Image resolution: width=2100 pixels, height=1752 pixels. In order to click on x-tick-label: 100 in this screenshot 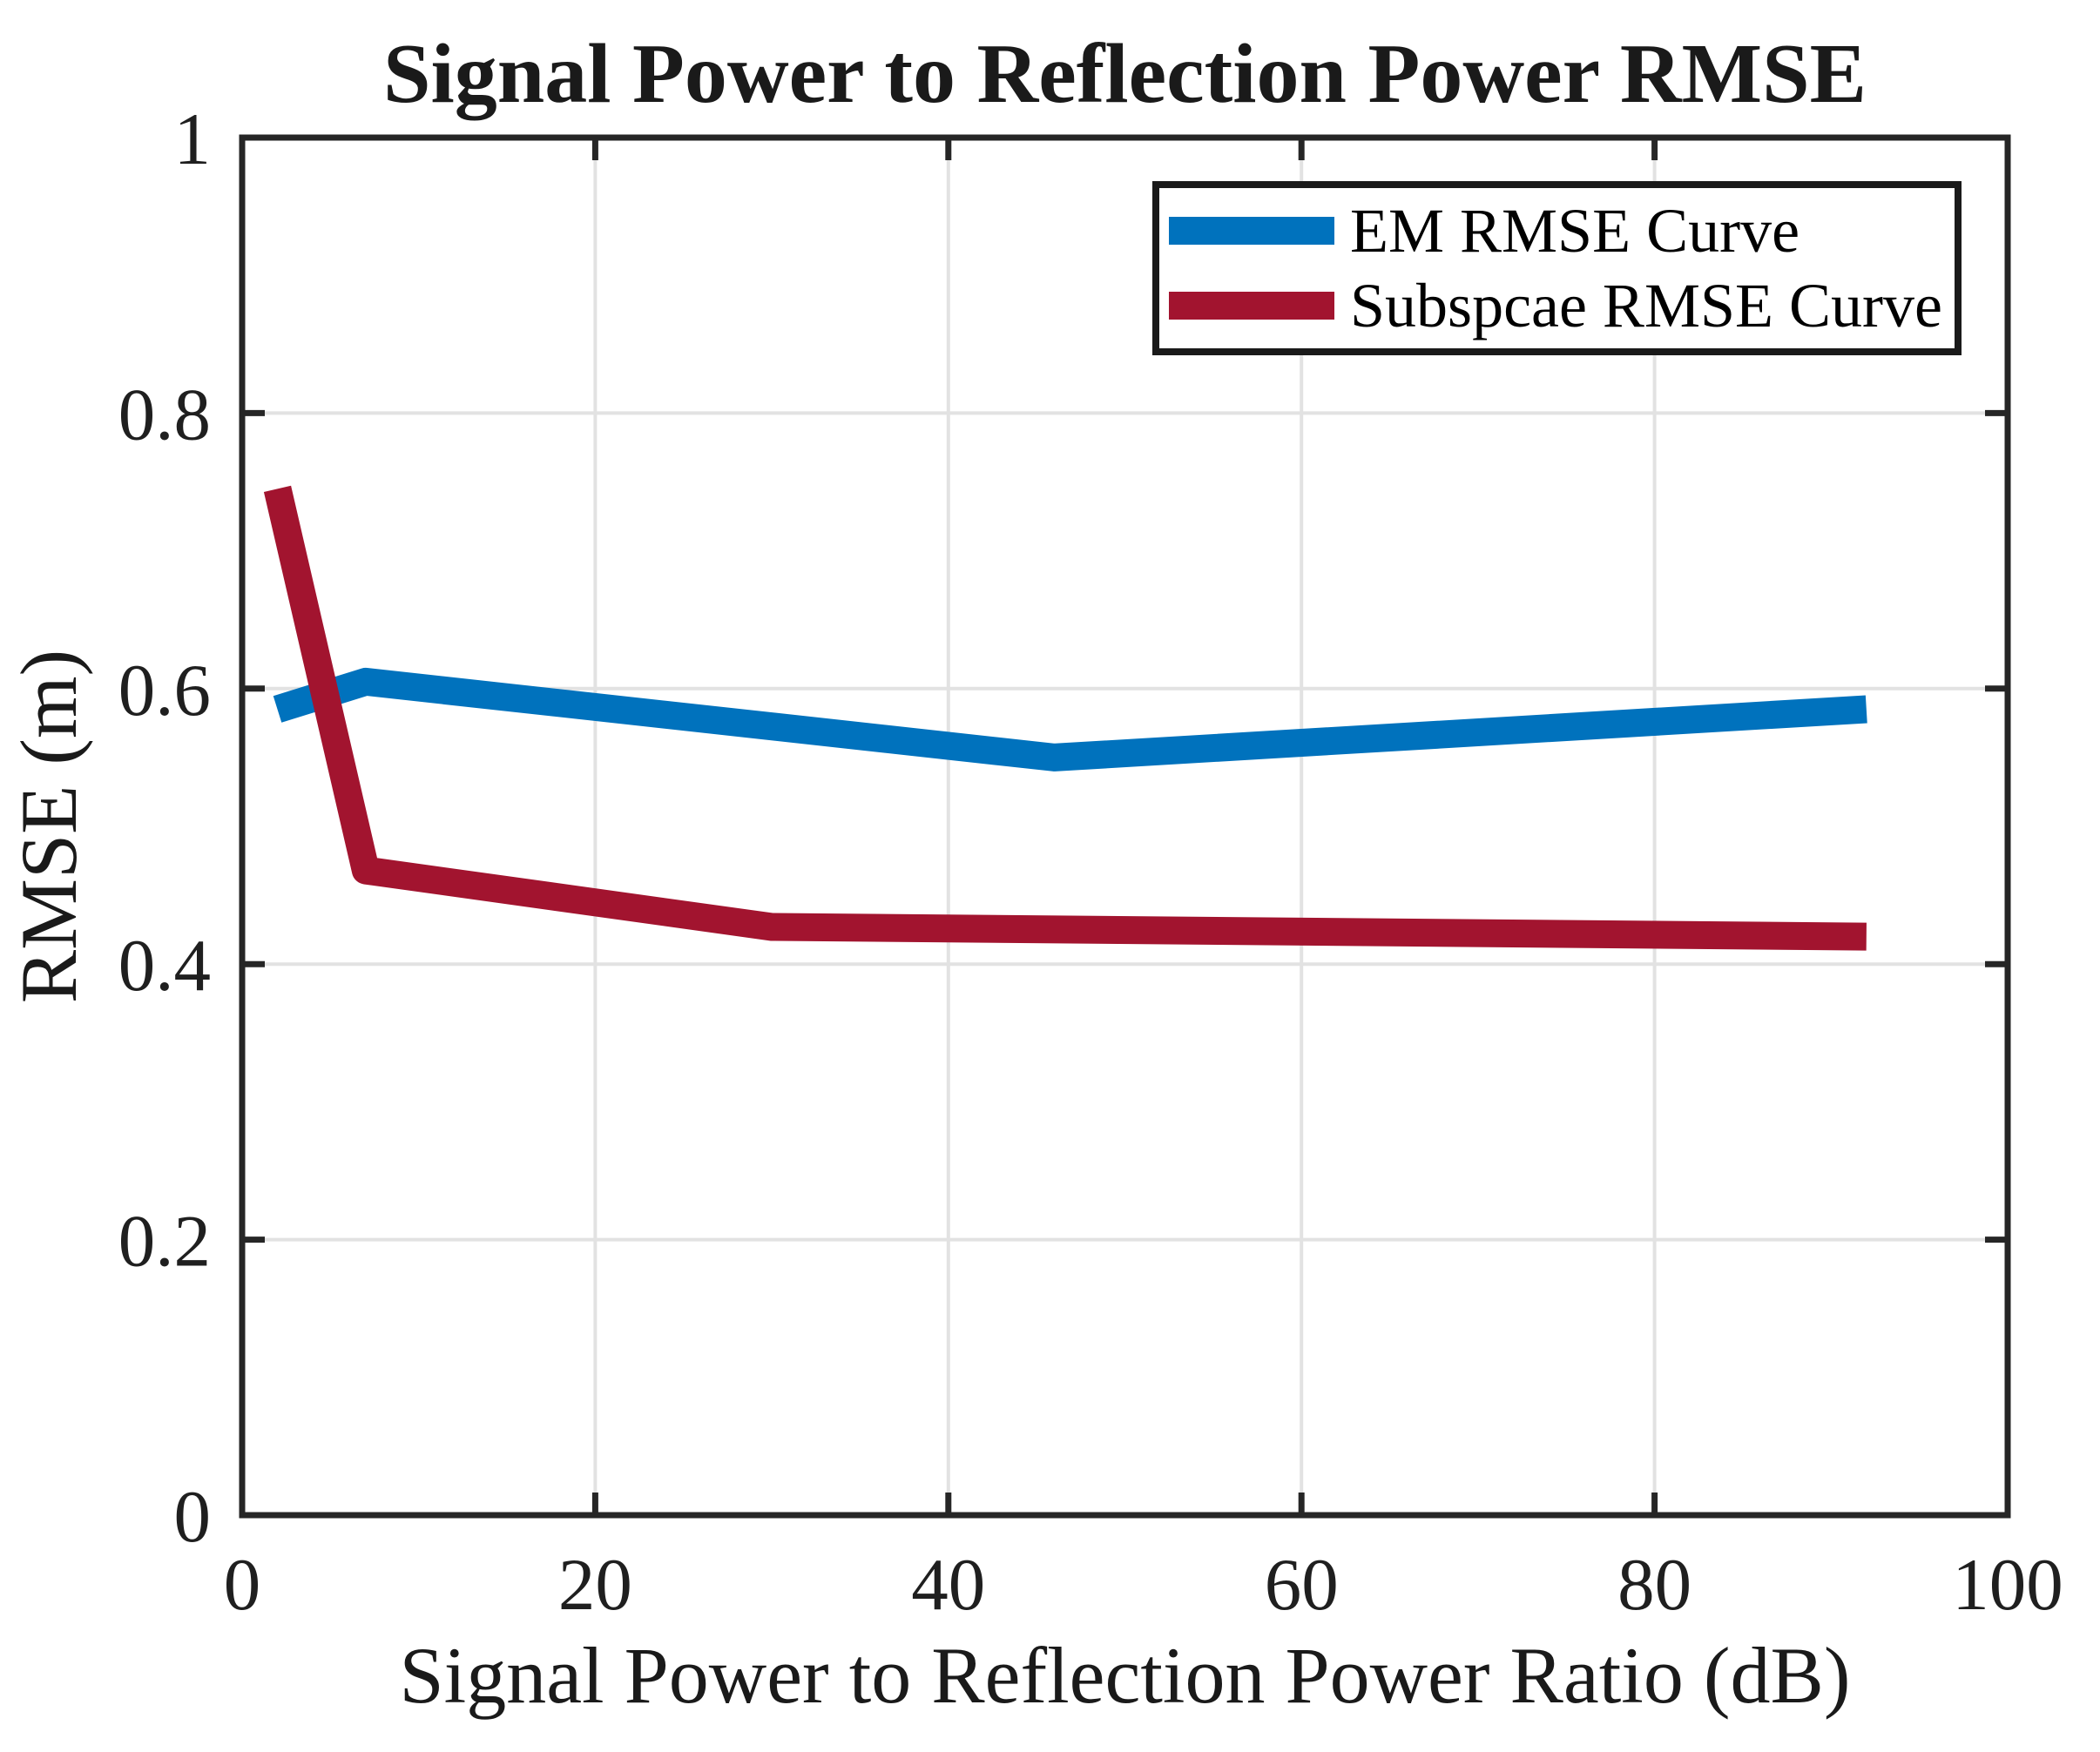, I will do `click(2007, 1585)`.